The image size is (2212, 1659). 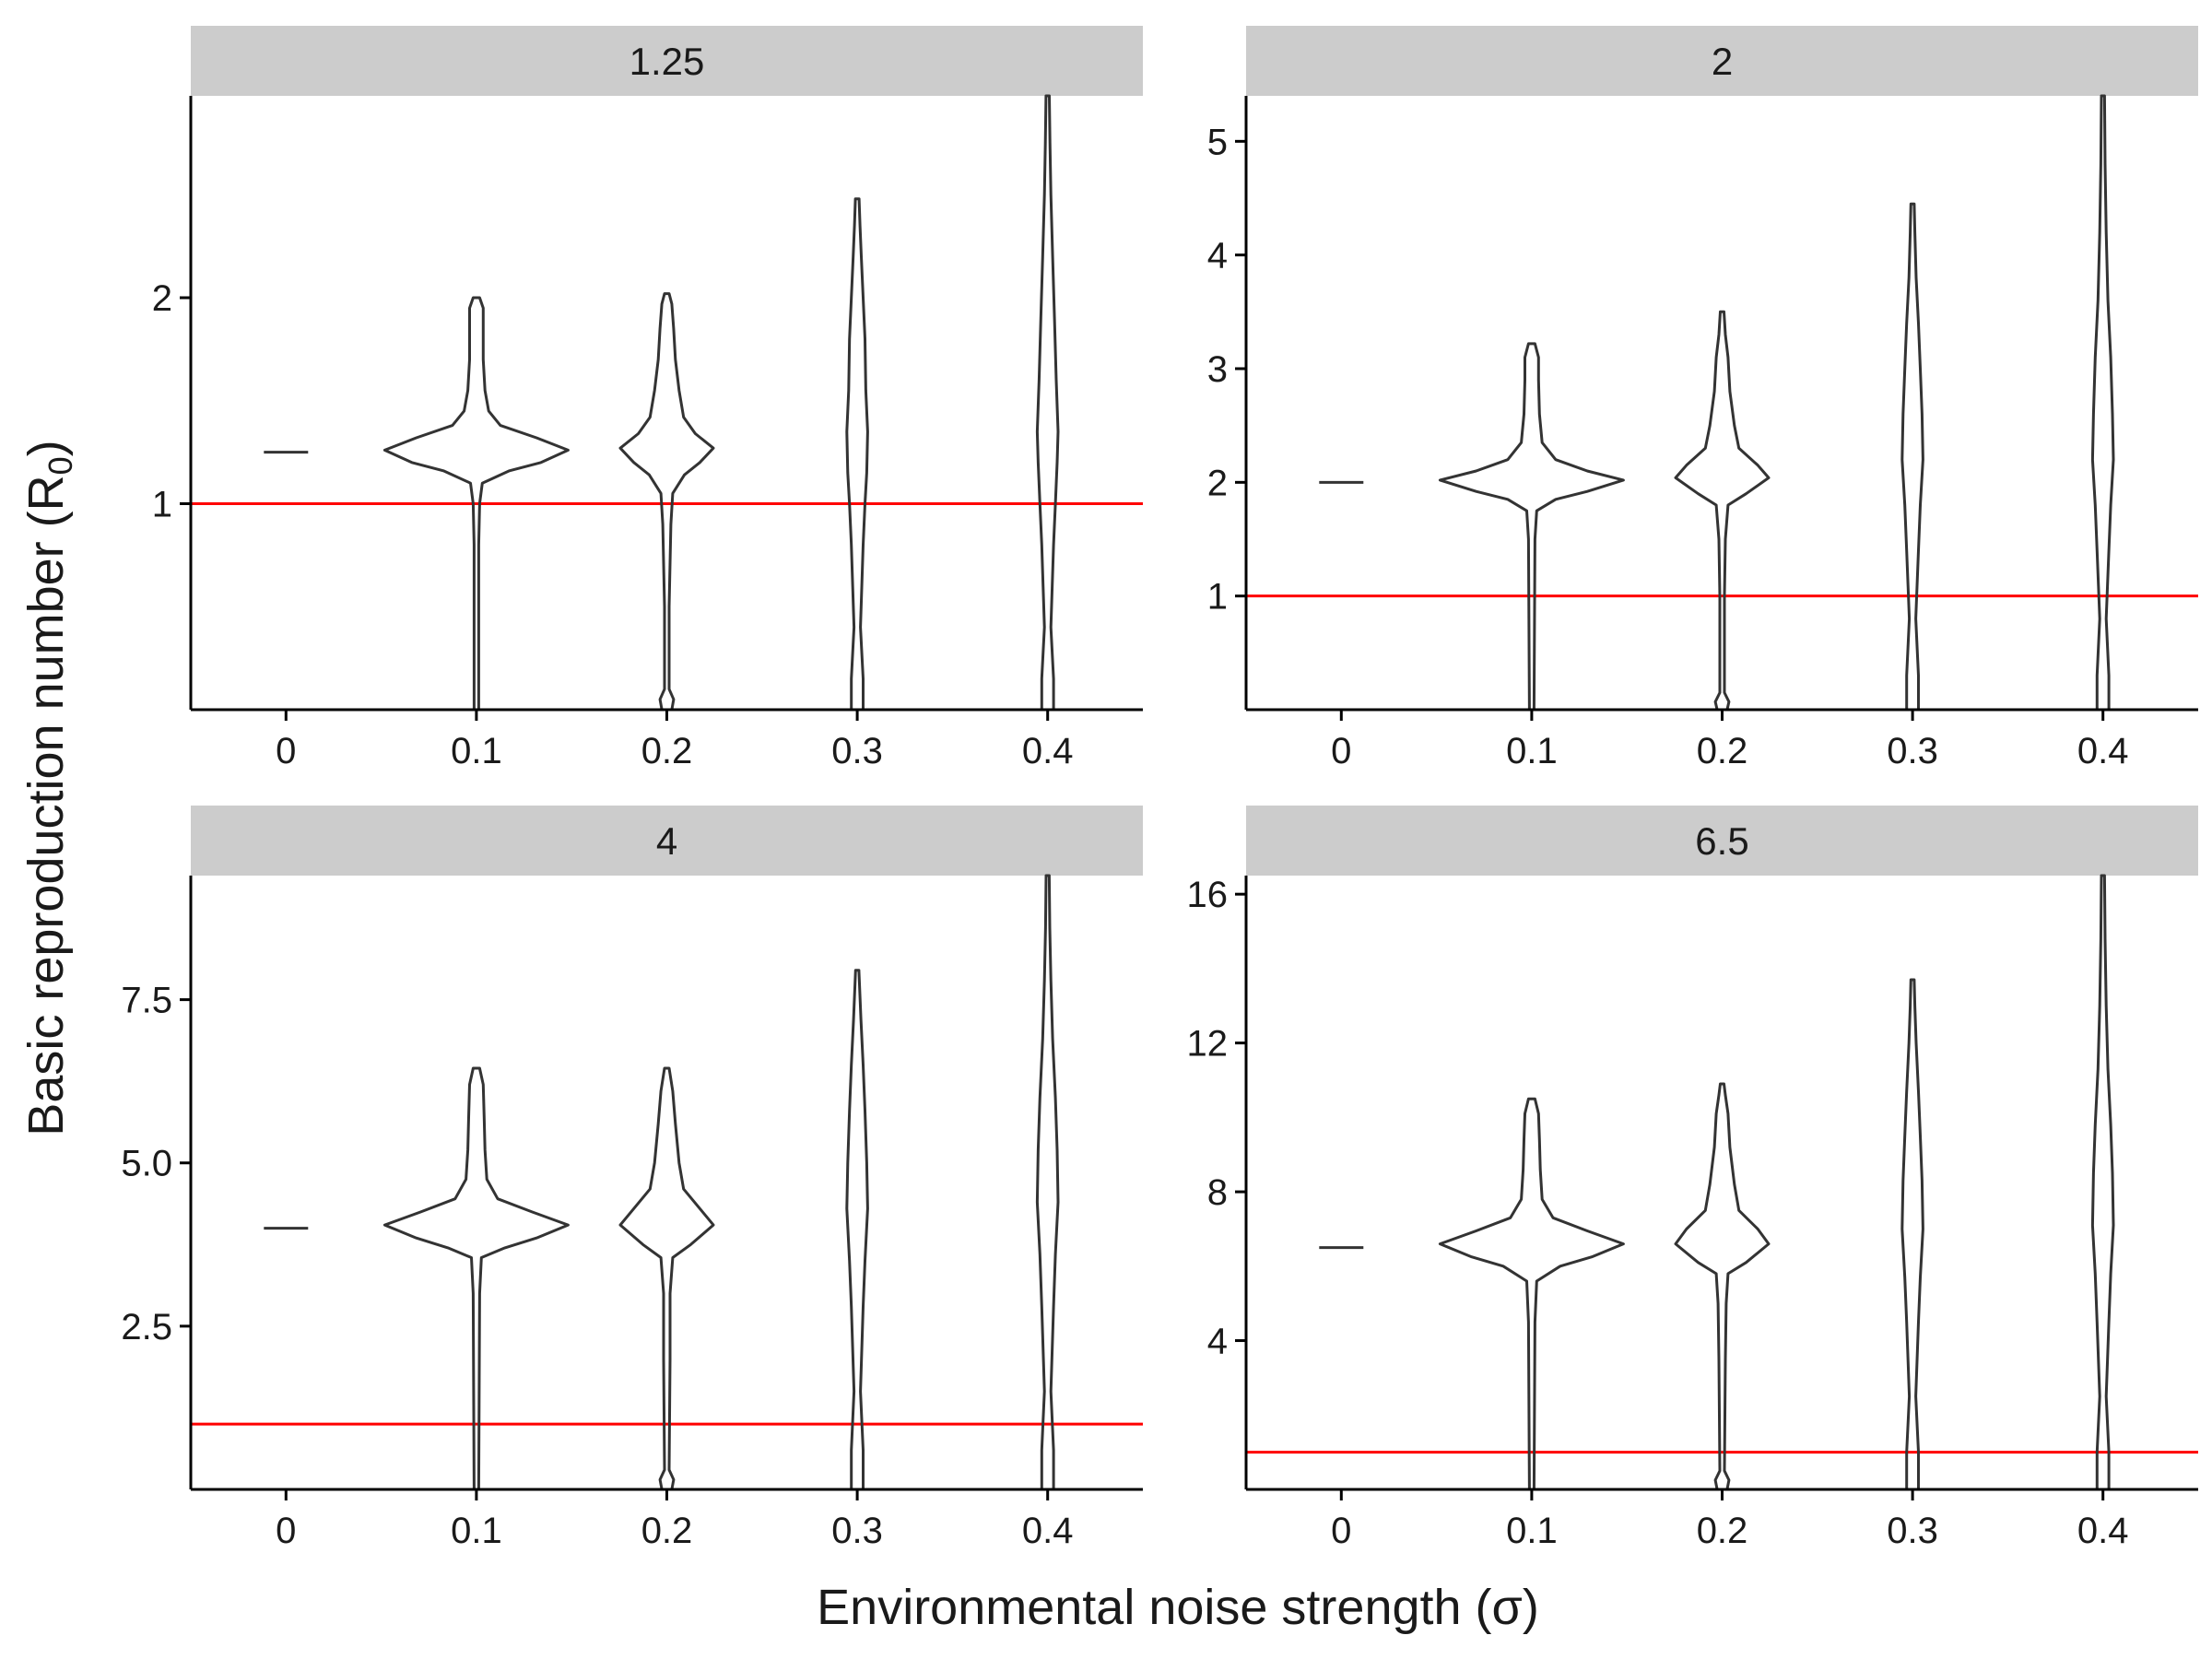 I want to click on y-tick-label: 2.5, so click(x=146, y=1327).